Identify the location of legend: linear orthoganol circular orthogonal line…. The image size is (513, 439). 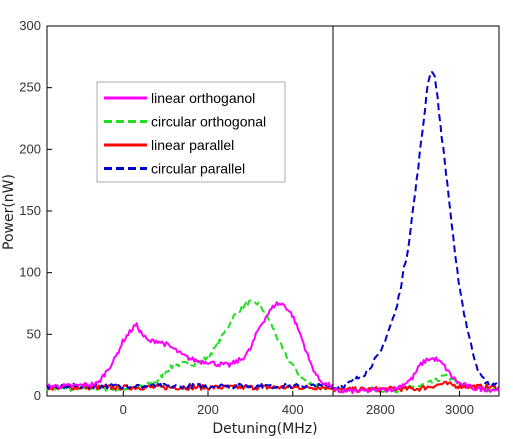
(191, 132).